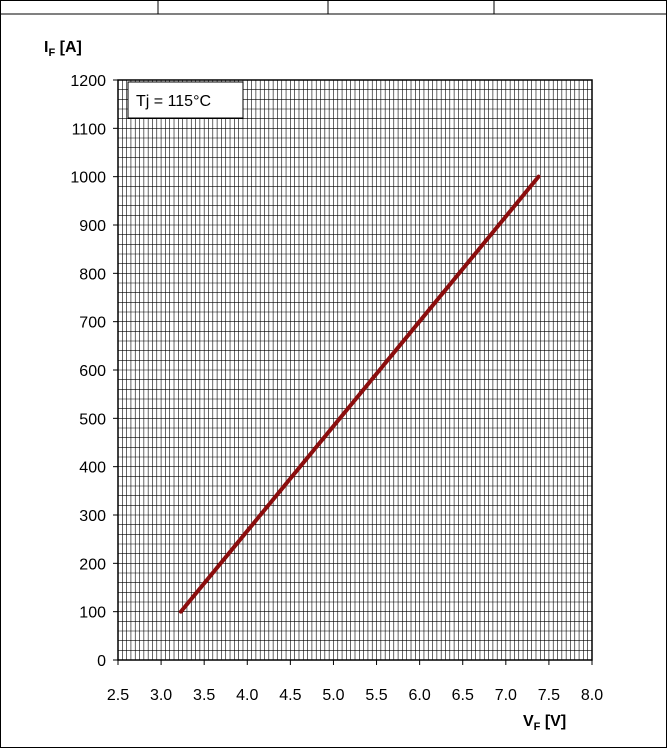 The height and width of the screenshot is (748, 667). Describe the element at coordinates (101, 661) in the screenshot. I see `y-tick-label: 0` at that location.